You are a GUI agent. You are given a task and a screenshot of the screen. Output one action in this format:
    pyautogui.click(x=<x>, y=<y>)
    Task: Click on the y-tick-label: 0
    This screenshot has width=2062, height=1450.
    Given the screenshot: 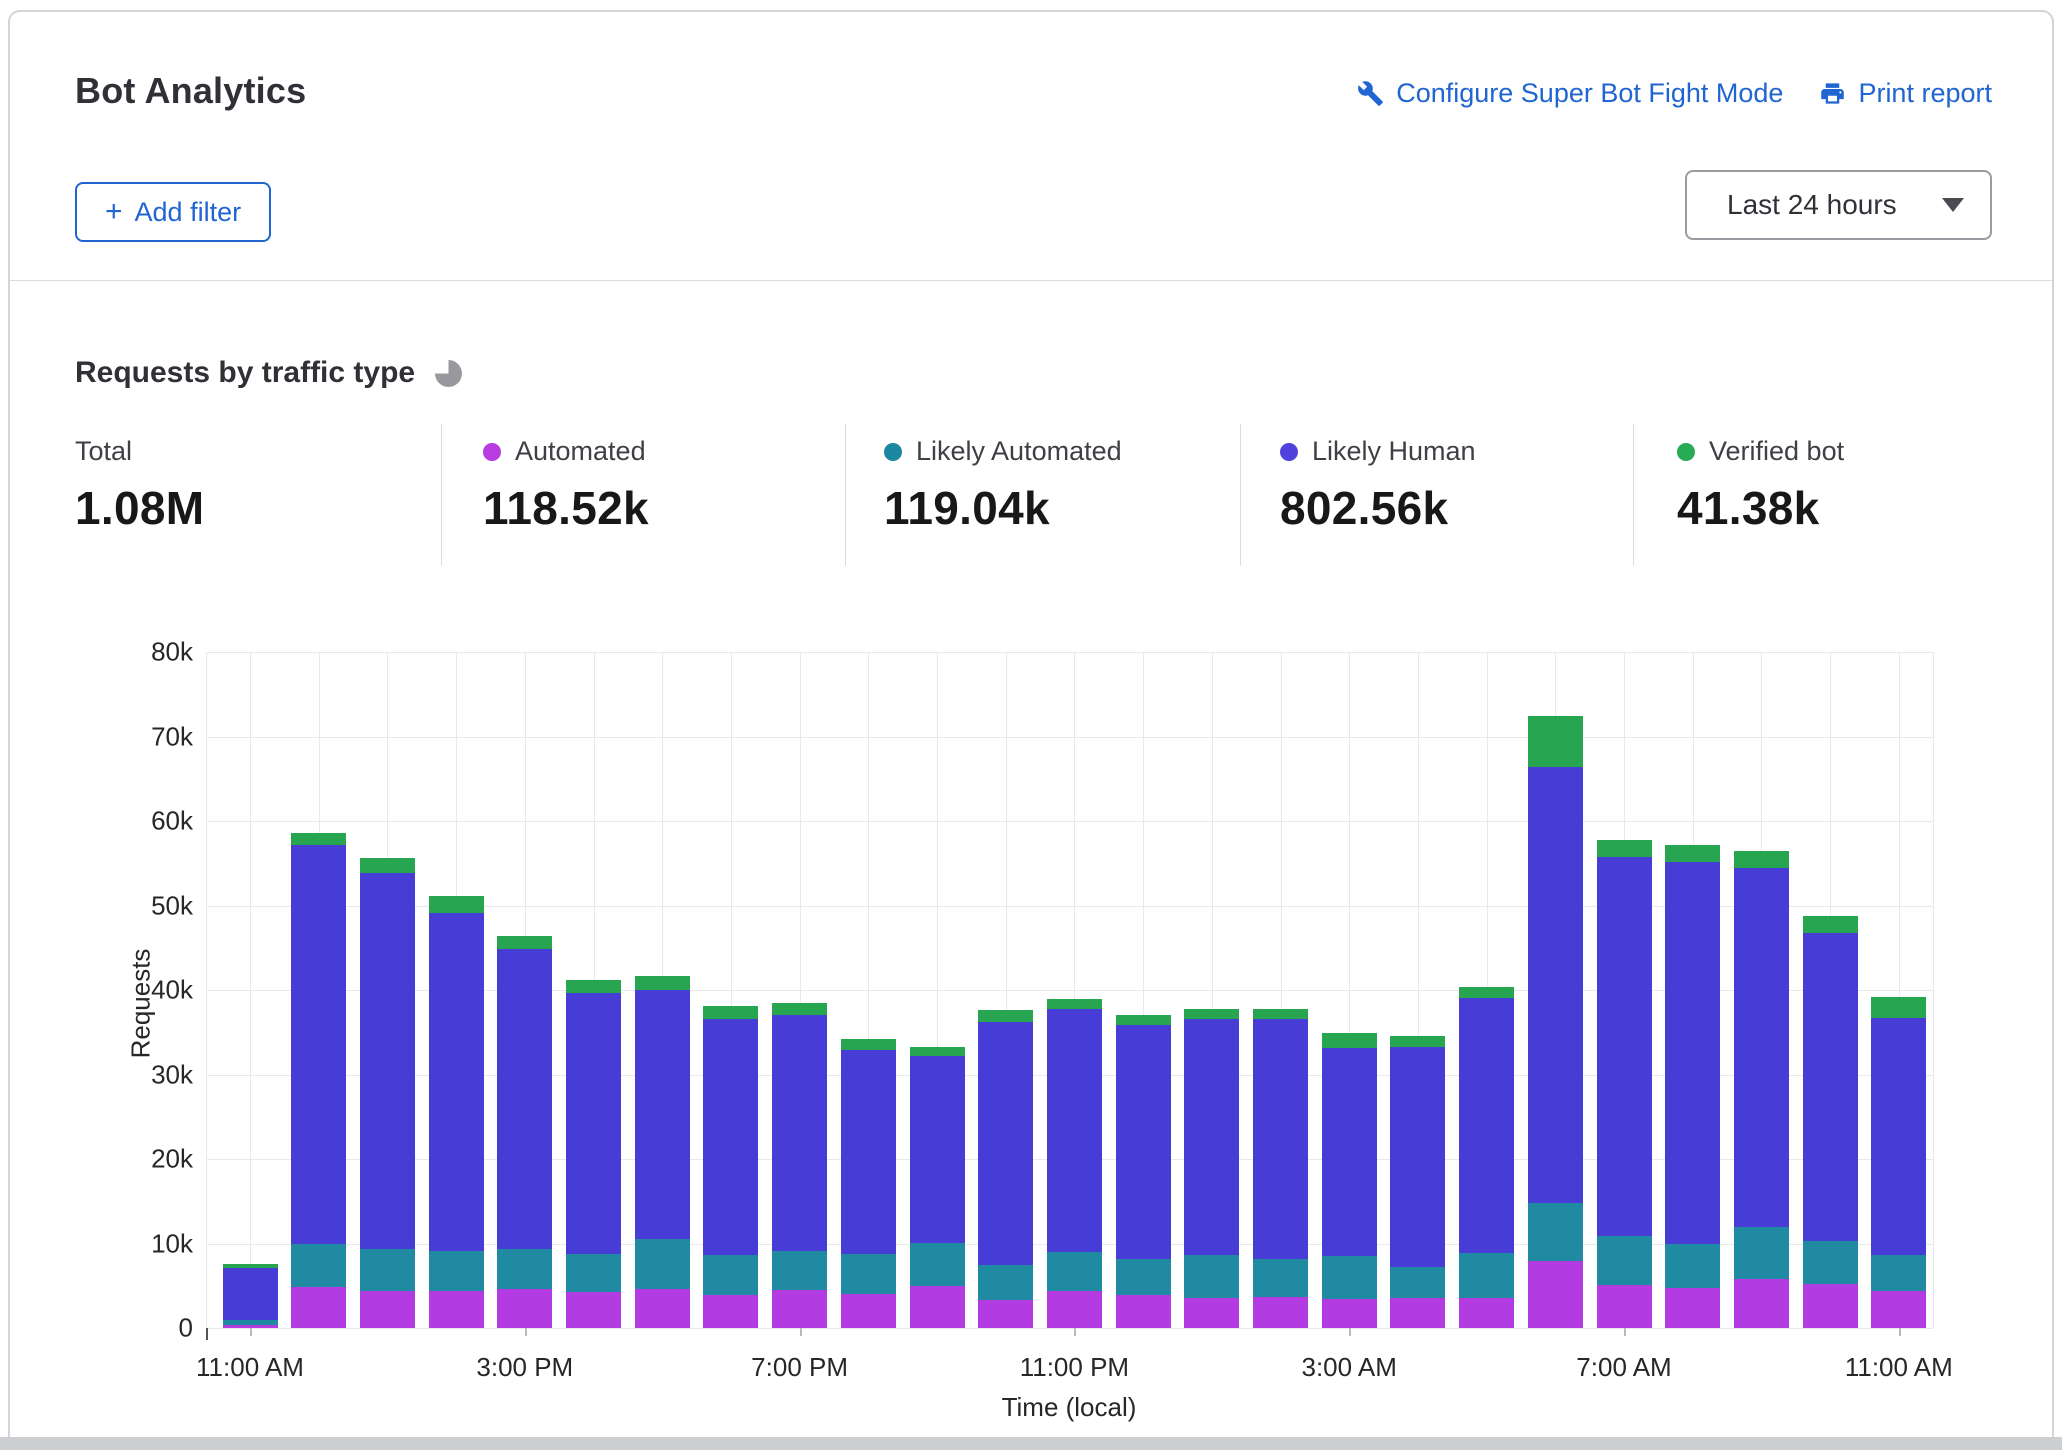 What is the action you would take?
    pyautogui.click(x=185, y=1327)
    